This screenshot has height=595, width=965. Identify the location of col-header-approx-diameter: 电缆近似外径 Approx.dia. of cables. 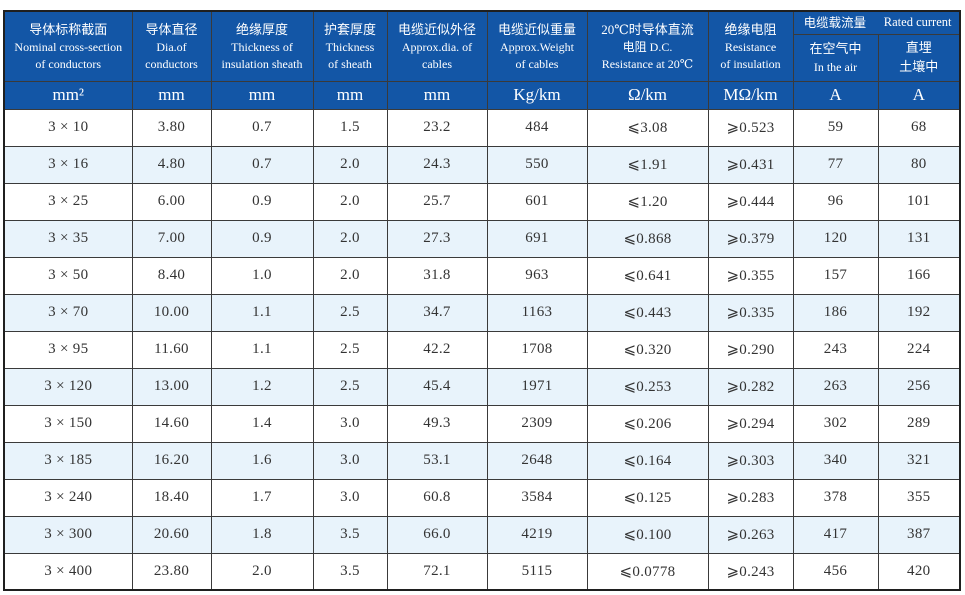
(437, 46).